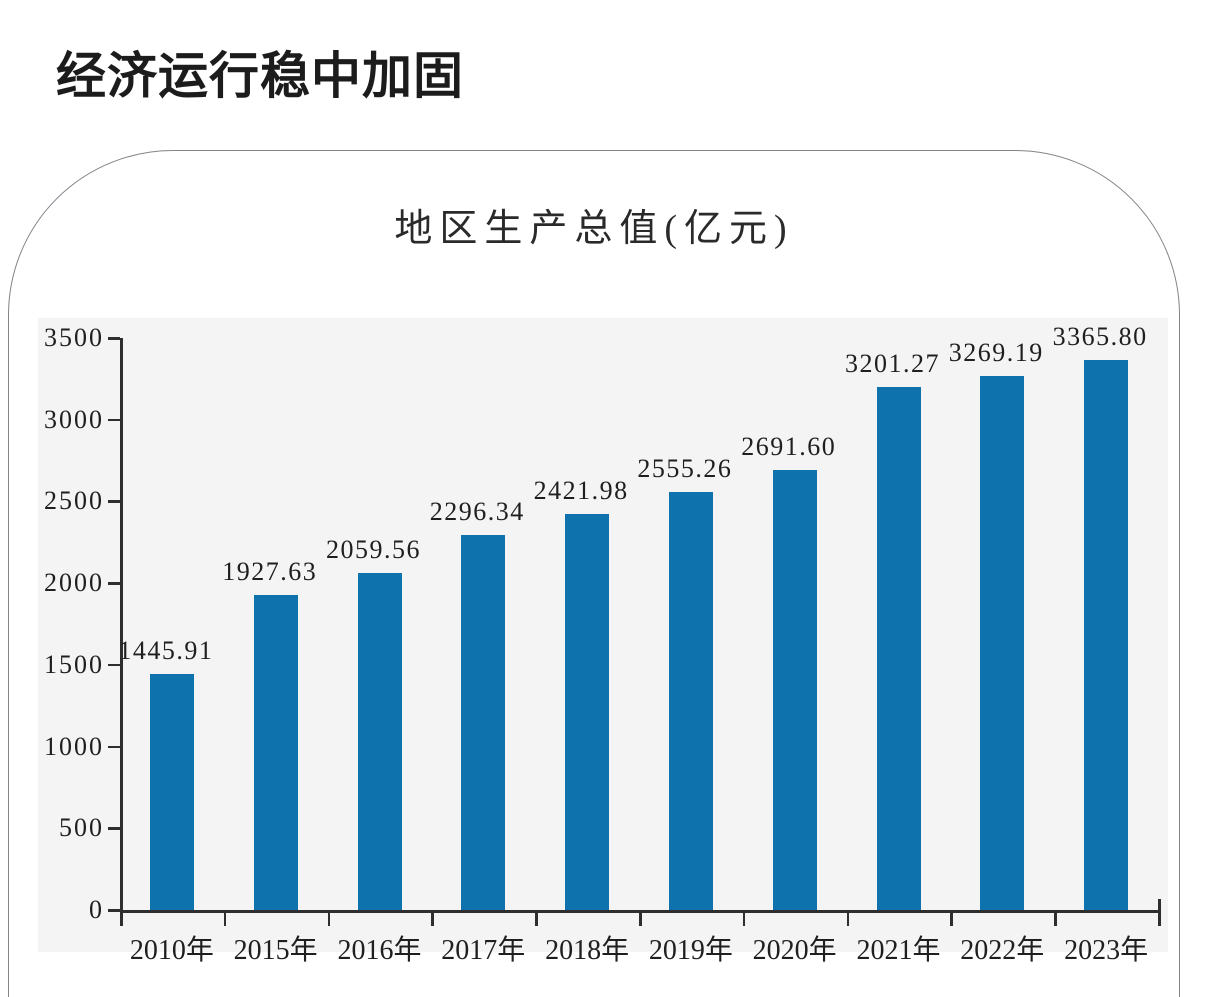 This screenshot has width=1220, height=997. Describe the element at coordinates (74, 583) in the screenshot. I see `y-axis-label: 2000` at that location.